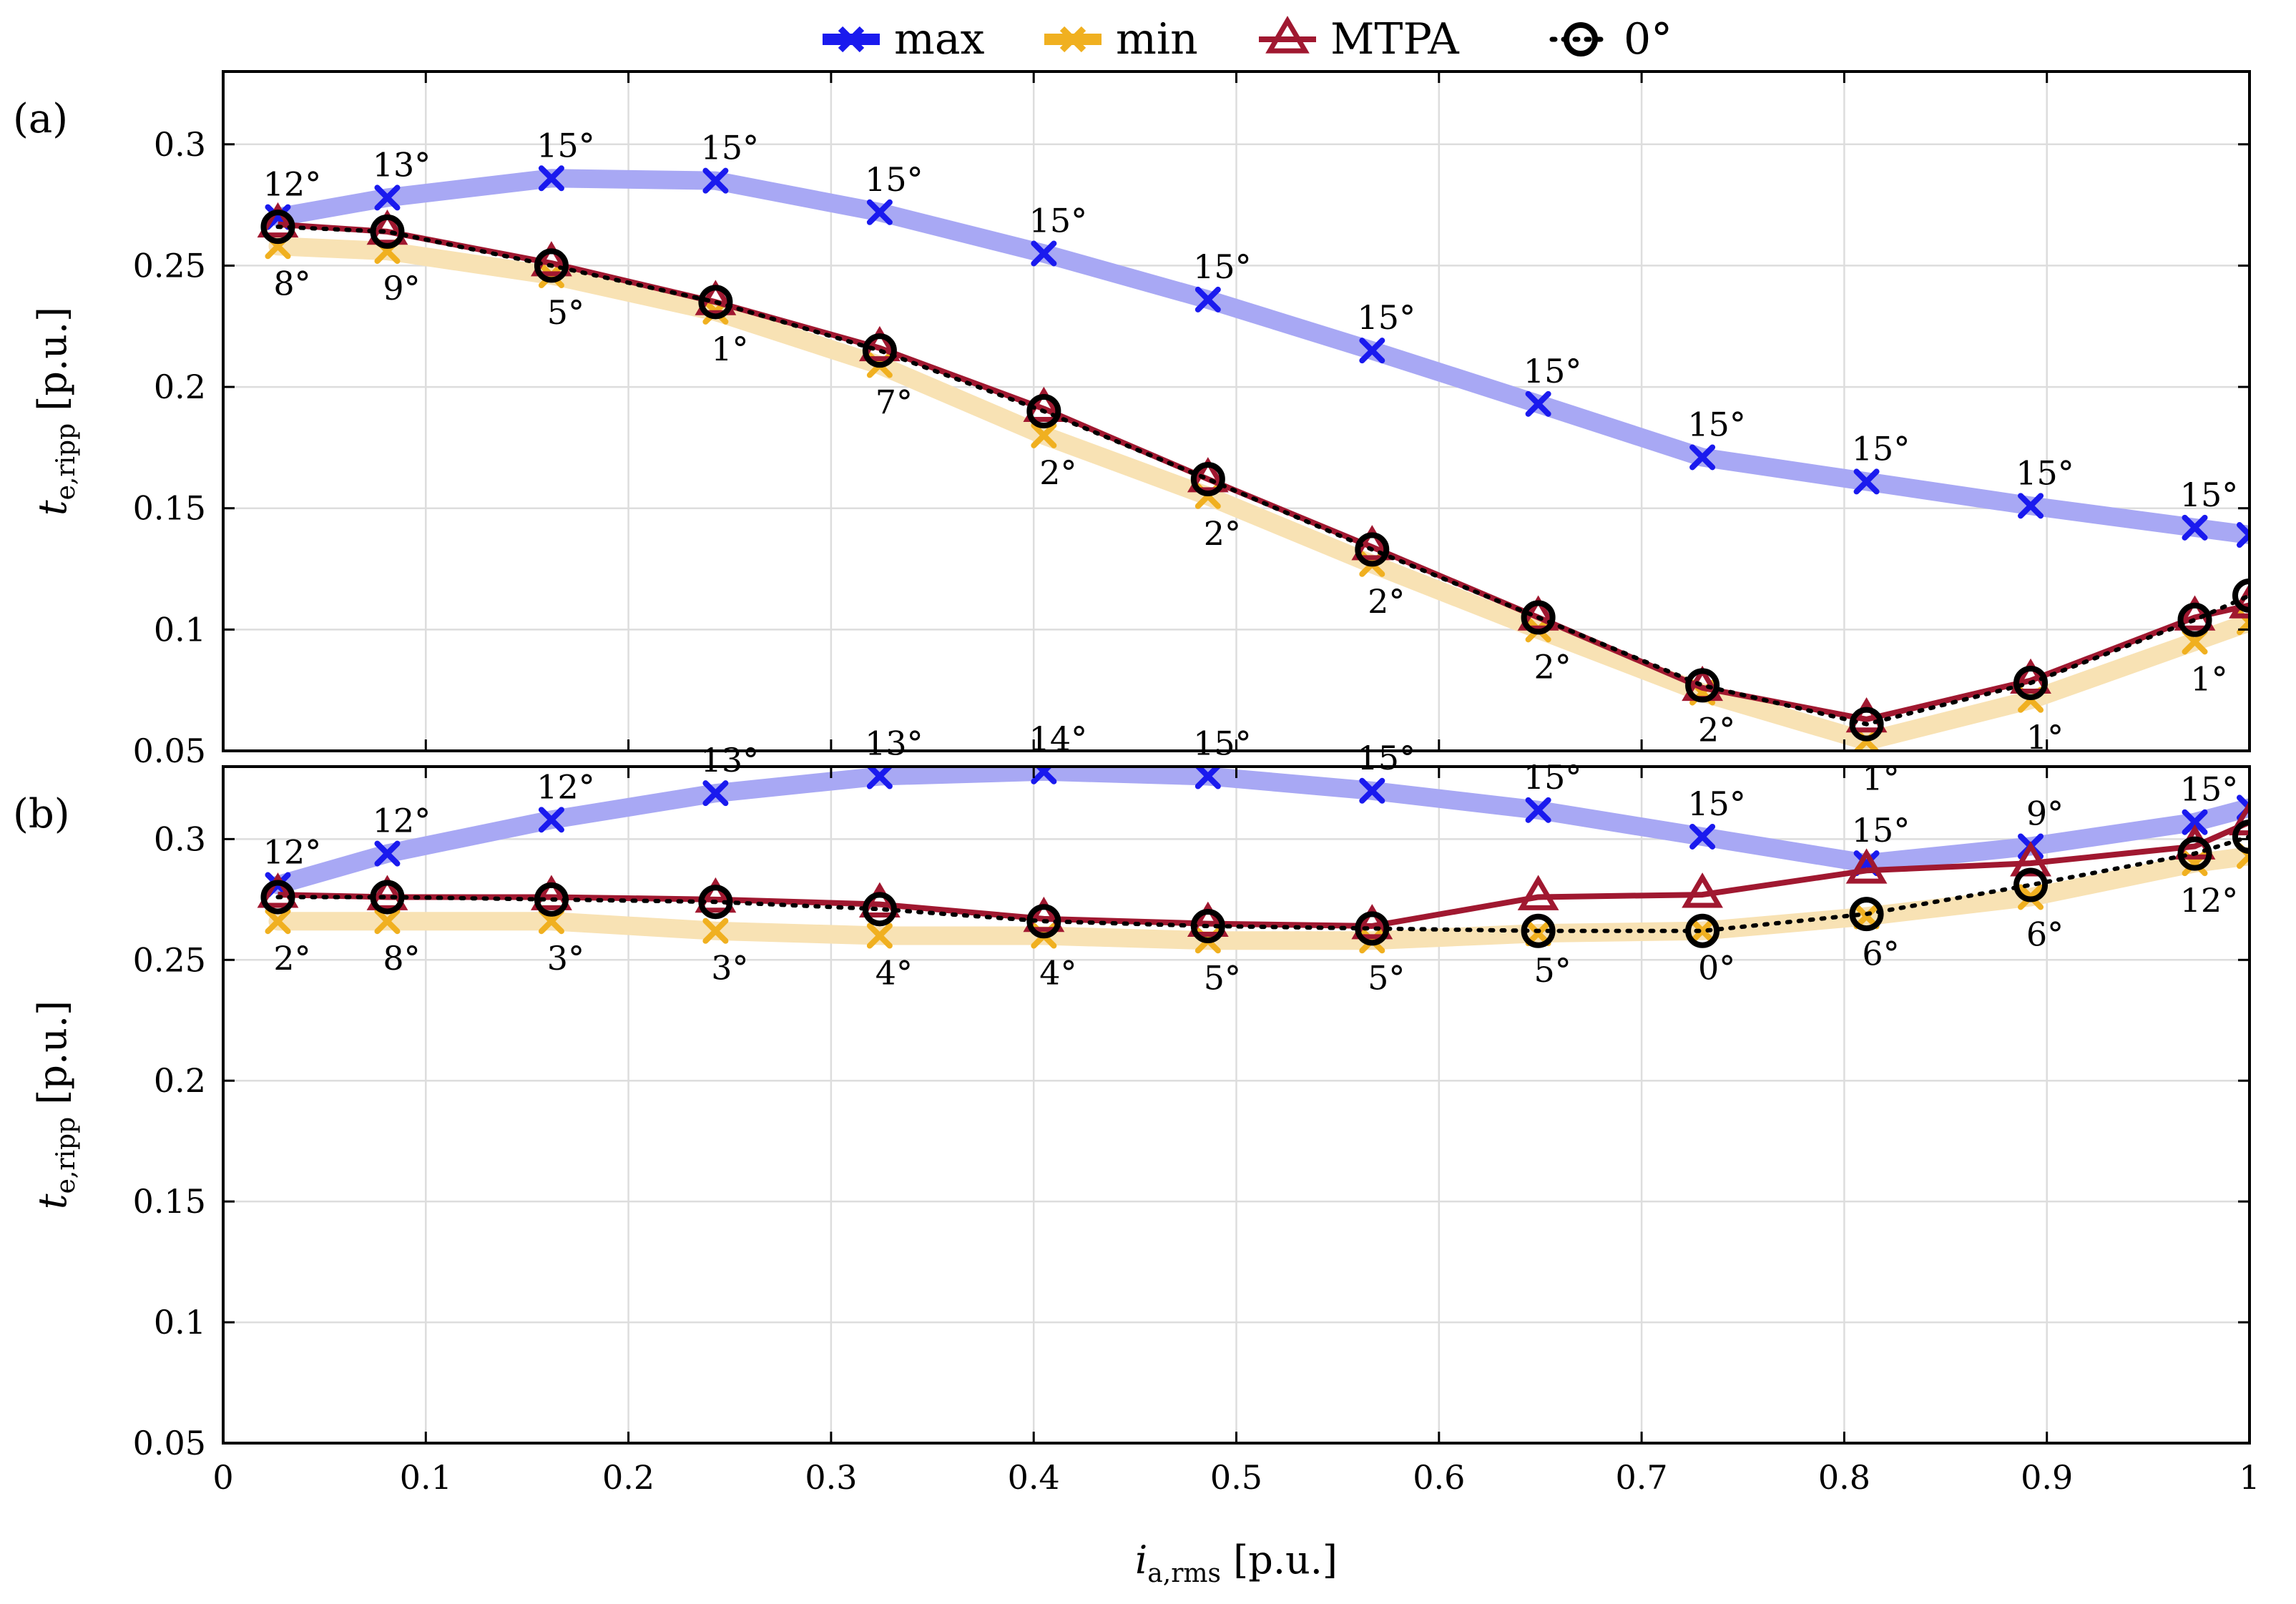 This screenshot has width=2296, height=1604. Describe the element at coordinates (53, 365) in the screenshot. I see `y-axis-label-a-unit: [p.u.]` at that location.